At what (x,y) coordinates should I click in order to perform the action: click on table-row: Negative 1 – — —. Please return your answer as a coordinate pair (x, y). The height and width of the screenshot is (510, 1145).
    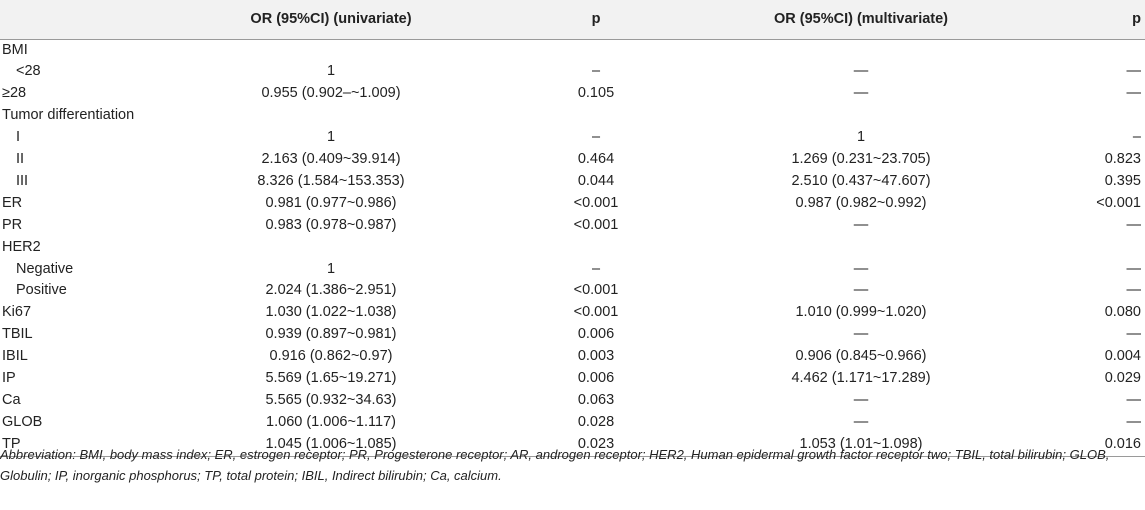
    Looking at the image, I should click on (572, 270).